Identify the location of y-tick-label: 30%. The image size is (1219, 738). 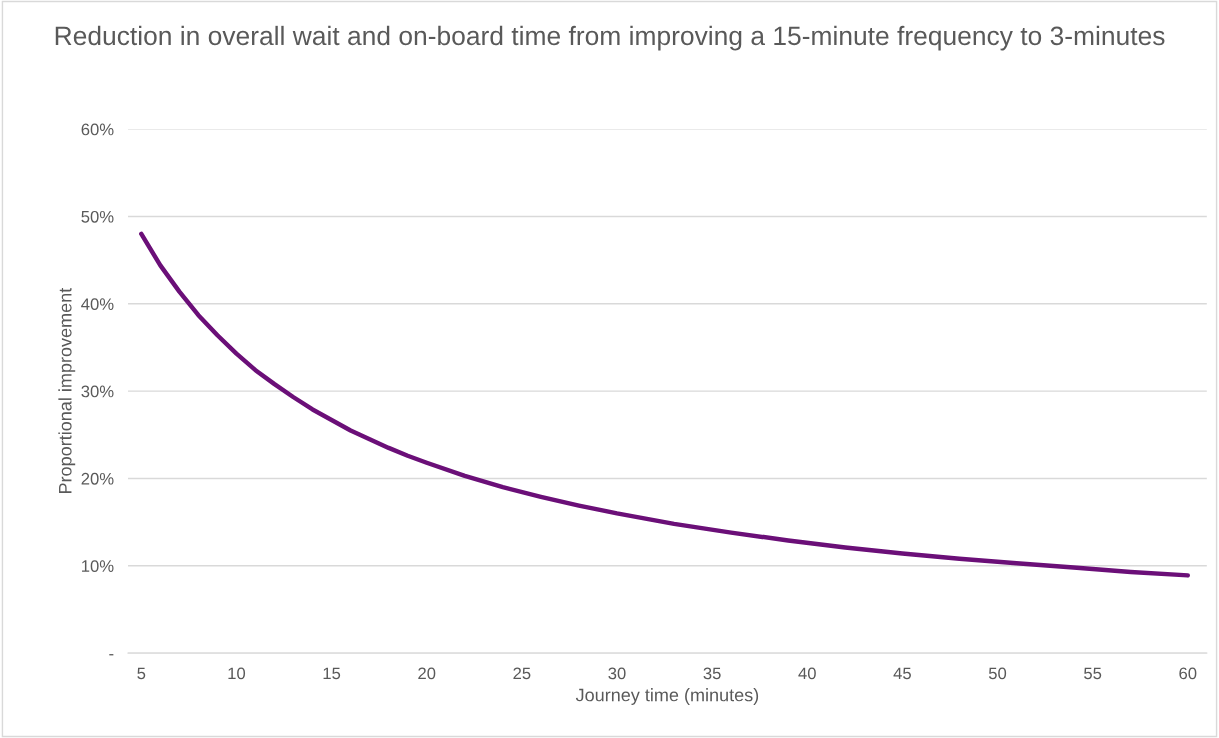
(97, 391).